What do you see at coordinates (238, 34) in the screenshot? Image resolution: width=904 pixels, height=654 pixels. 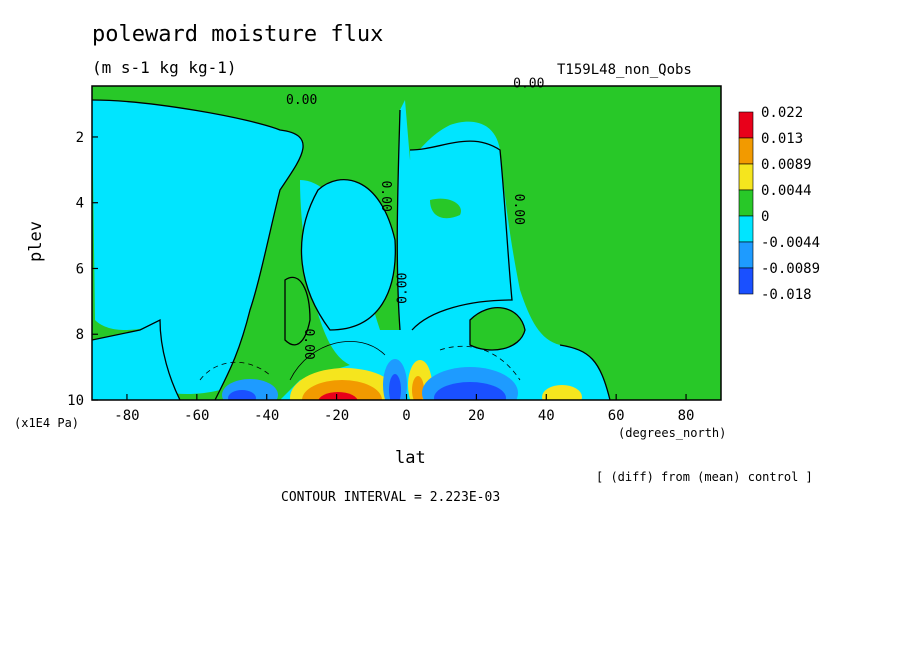 I see `chart-title: poleward moisture flux` at bounding box center [238, 34].